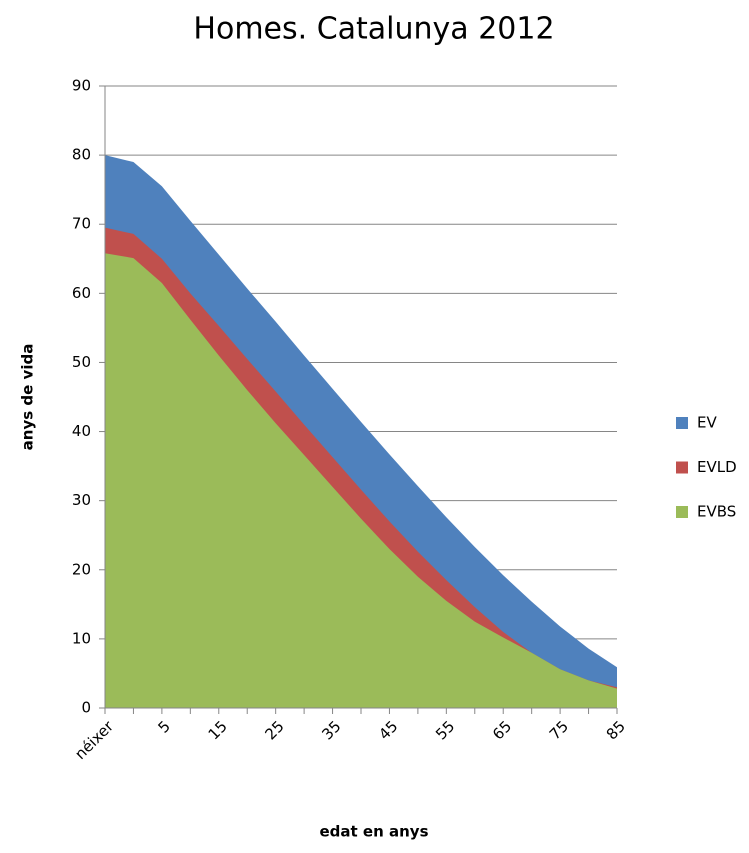 This screenshot has width=749, height=853. Describe the element at coordinates (81, 293) in the screenshot. I see `y-tick-label: 60` at that location.